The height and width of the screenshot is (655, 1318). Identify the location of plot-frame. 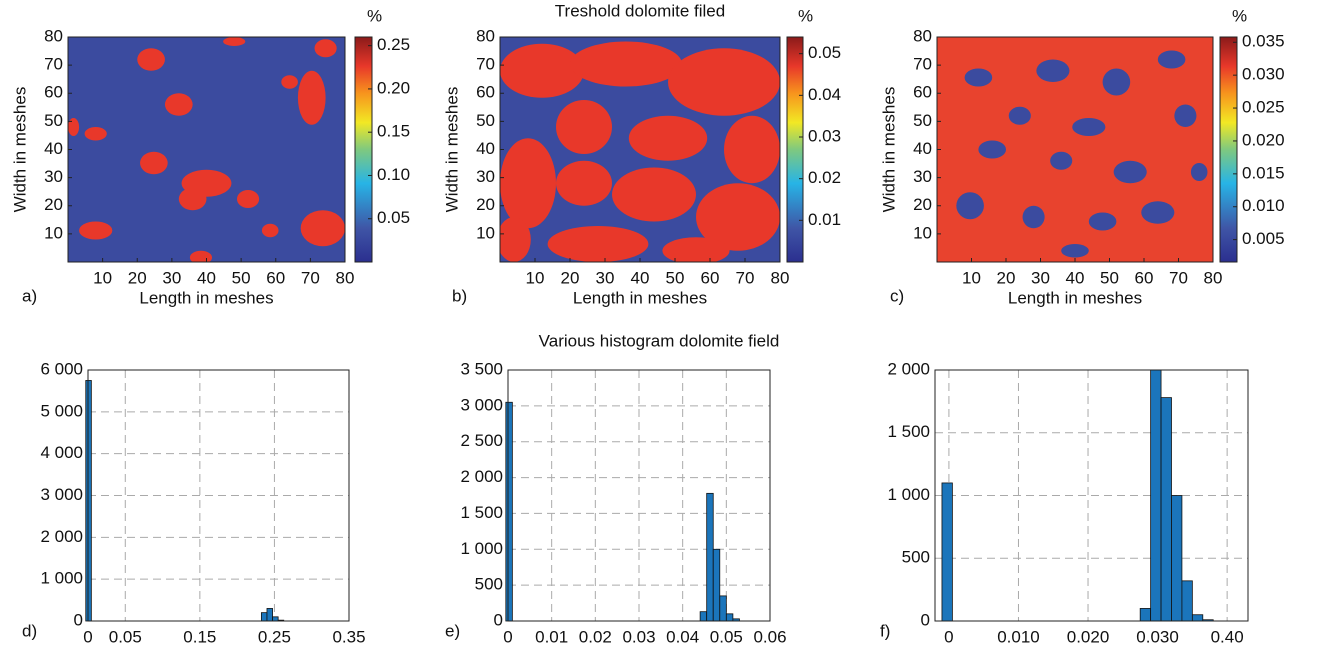
(639, 495).